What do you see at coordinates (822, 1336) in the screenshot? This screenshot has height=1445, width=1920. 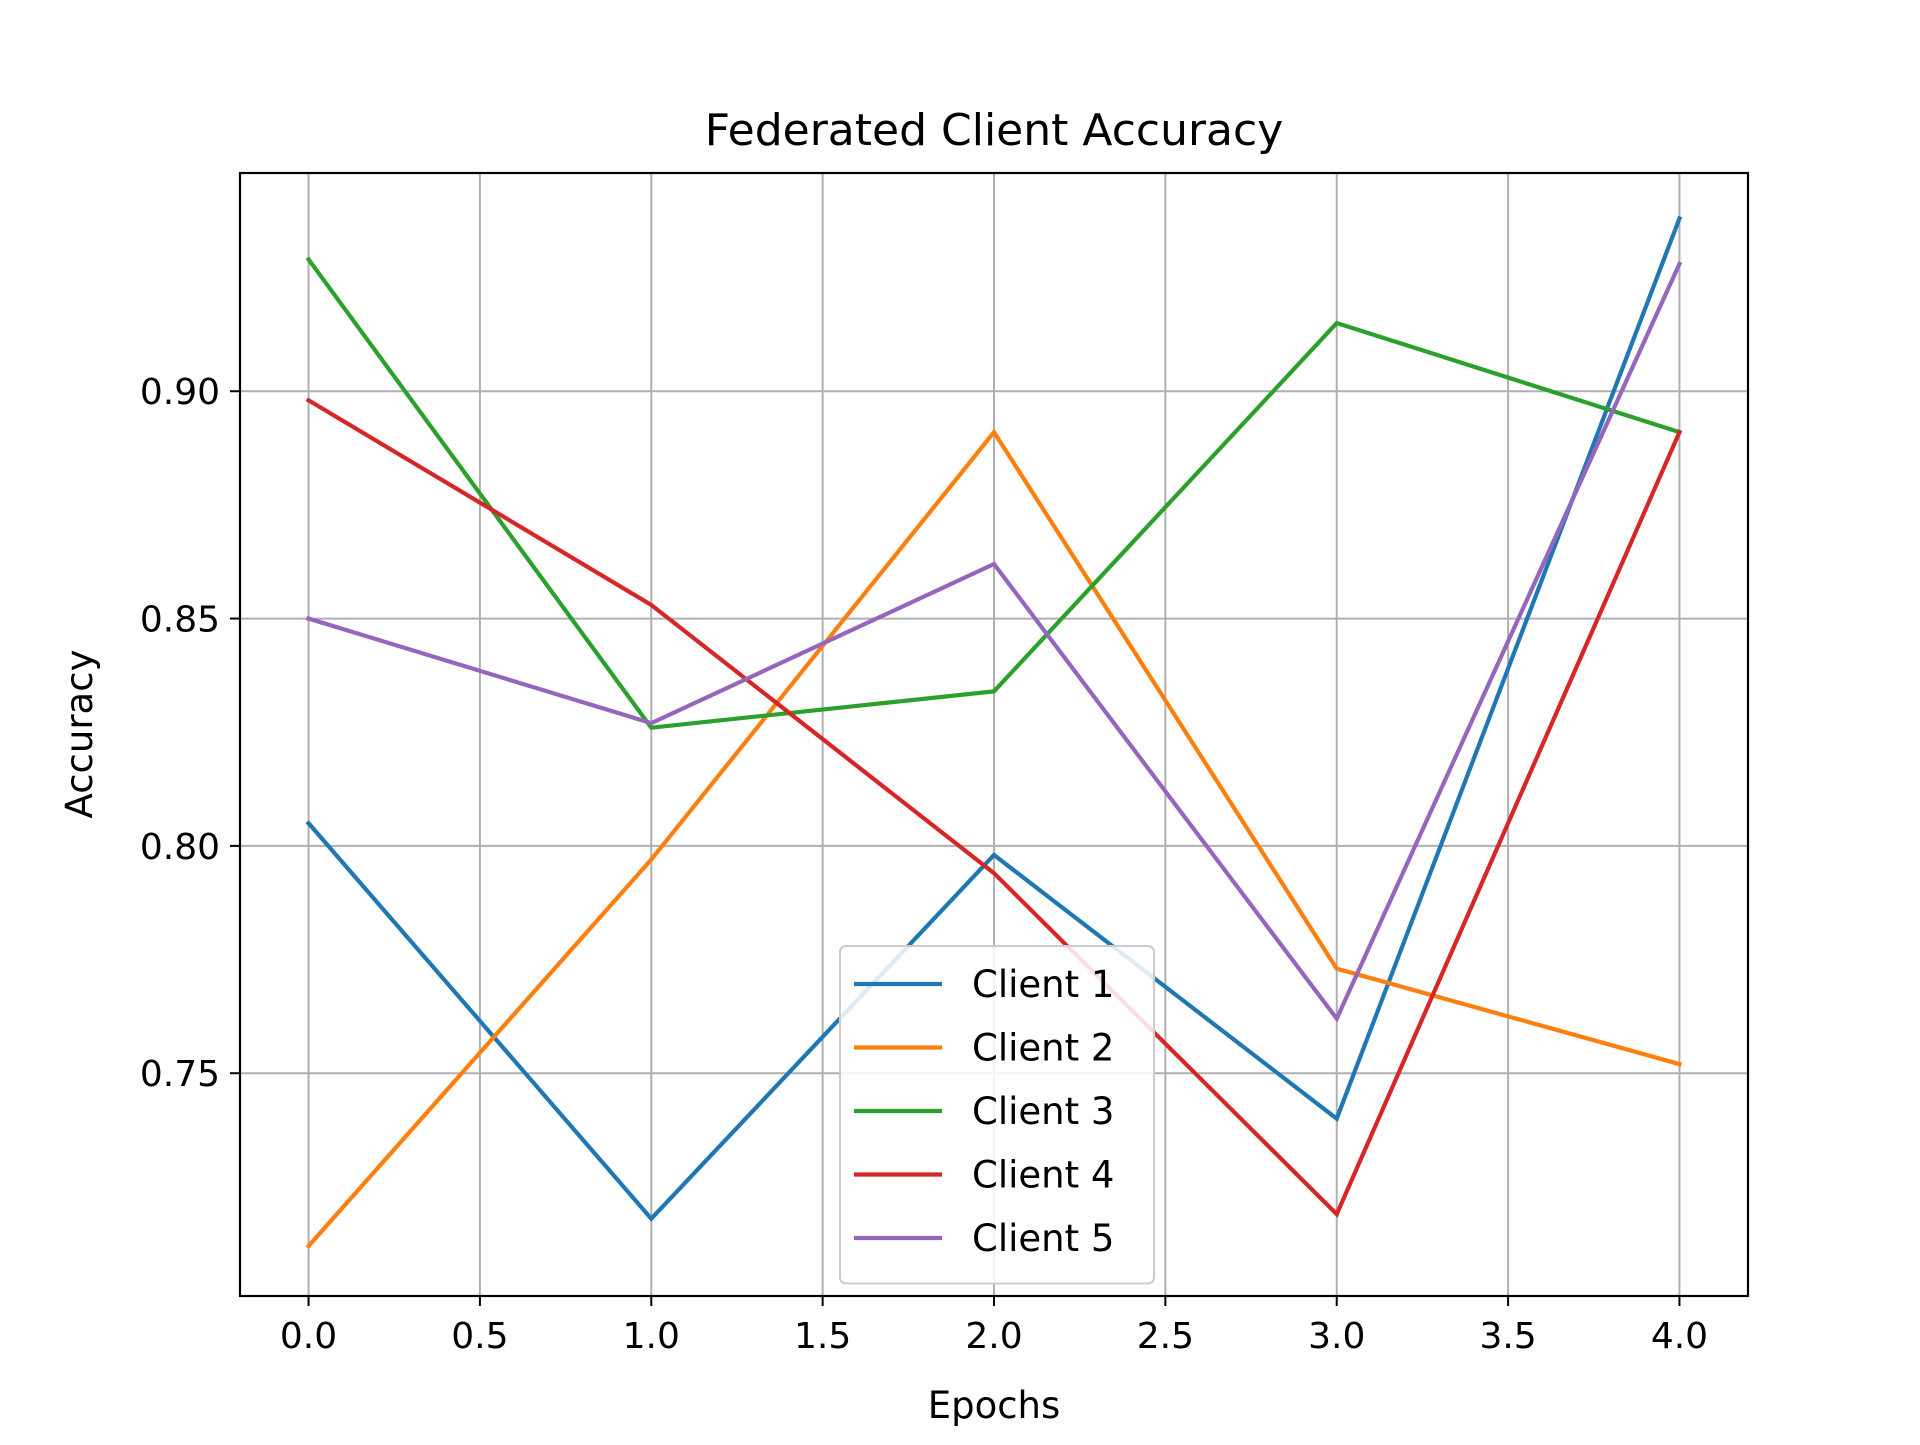 I see `x-tick-label: 1.5` at bounding box center [822, 1336].